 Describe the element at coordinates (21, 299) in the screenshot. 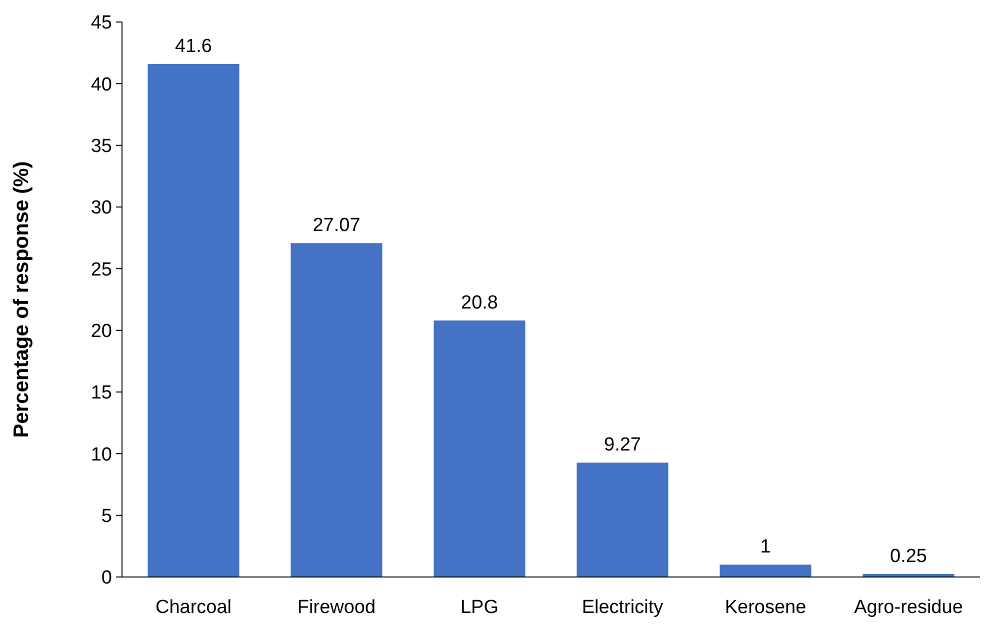

I see `y-axis-title: Percentage of response (%)` at that location.